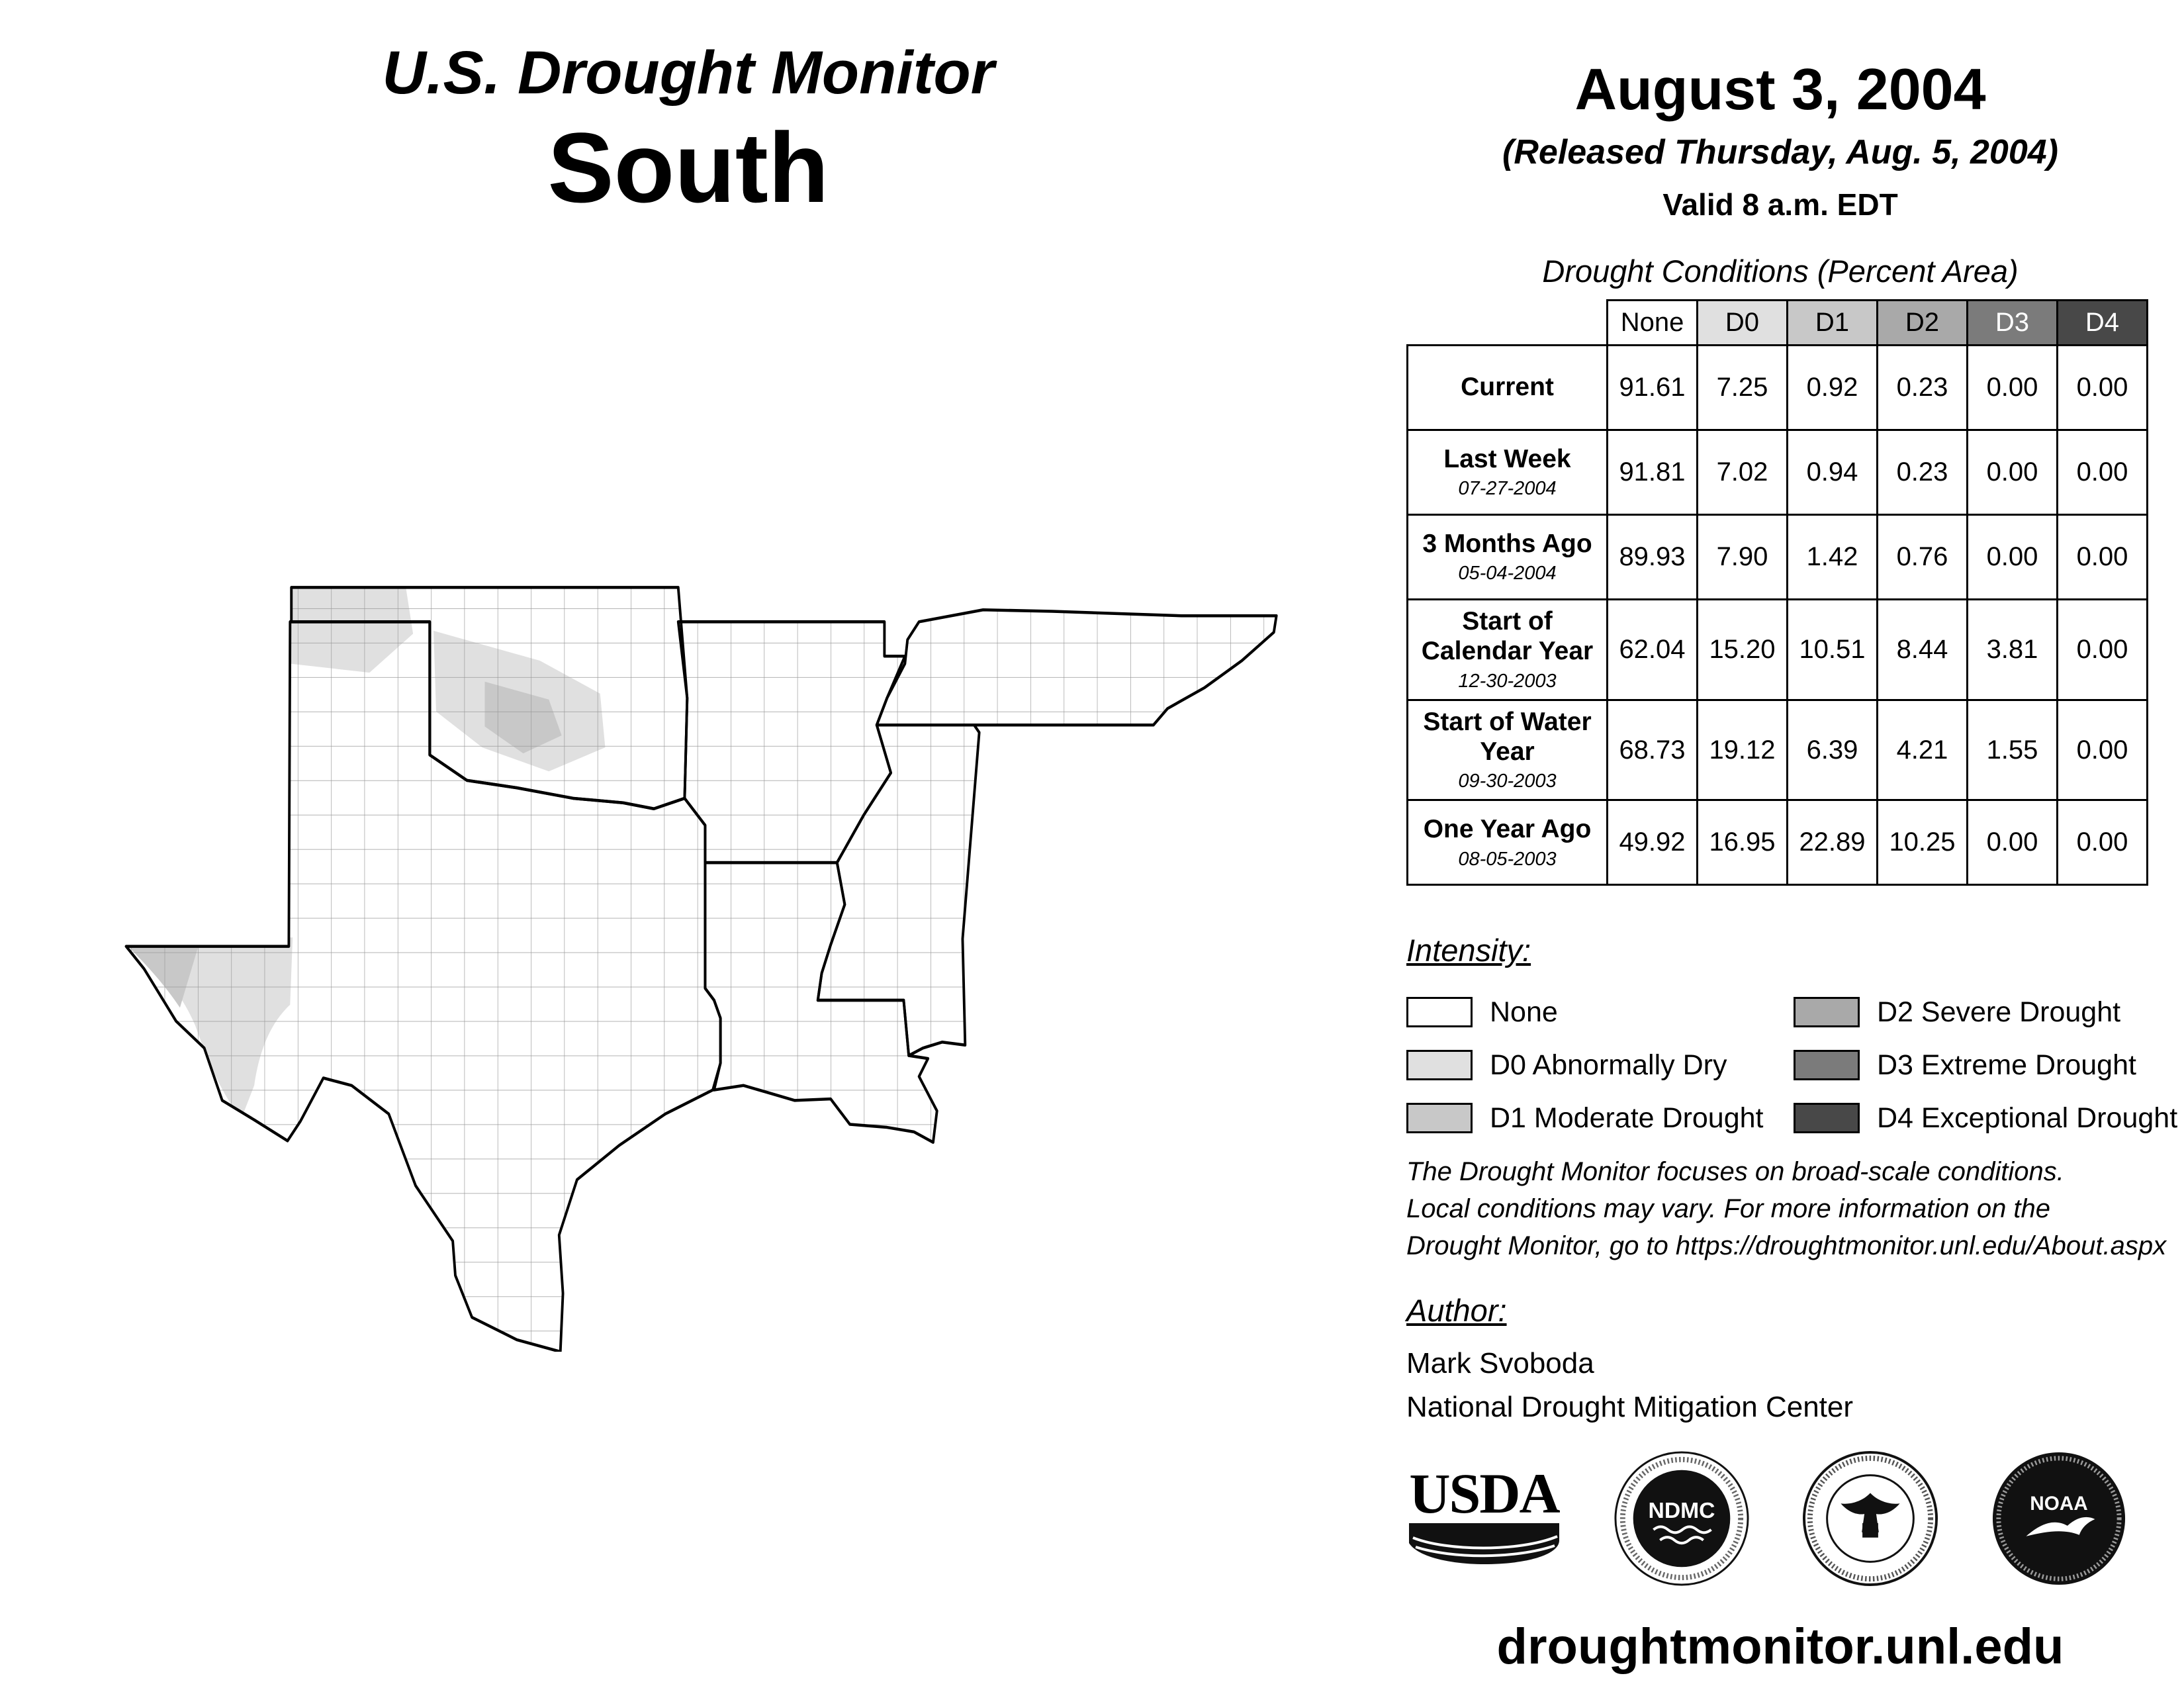  Describe the element at coordinates (1600, 1012) in the screenshot. I see `legend-item-none: None` at that location.